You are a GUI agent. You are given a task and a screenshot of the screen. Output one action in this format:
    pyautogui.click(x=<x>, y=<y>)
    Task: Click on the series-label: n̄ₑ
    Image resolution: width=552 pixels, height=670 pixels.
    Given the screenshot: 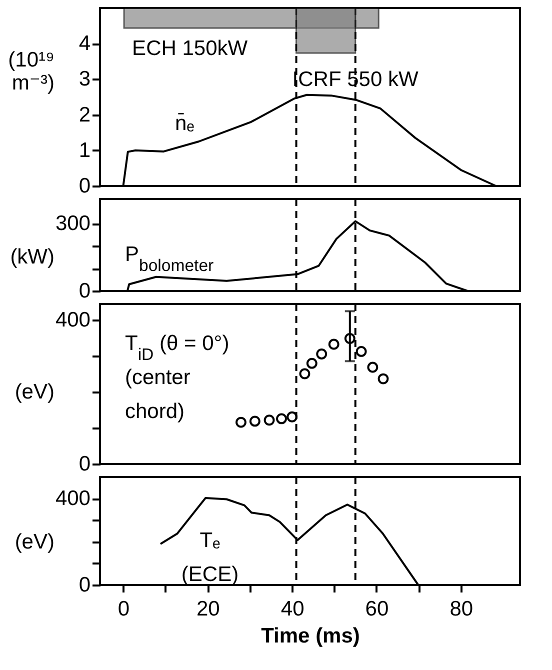 What is the action you would take?
    pyautogui.click(x=185, y=123)
    